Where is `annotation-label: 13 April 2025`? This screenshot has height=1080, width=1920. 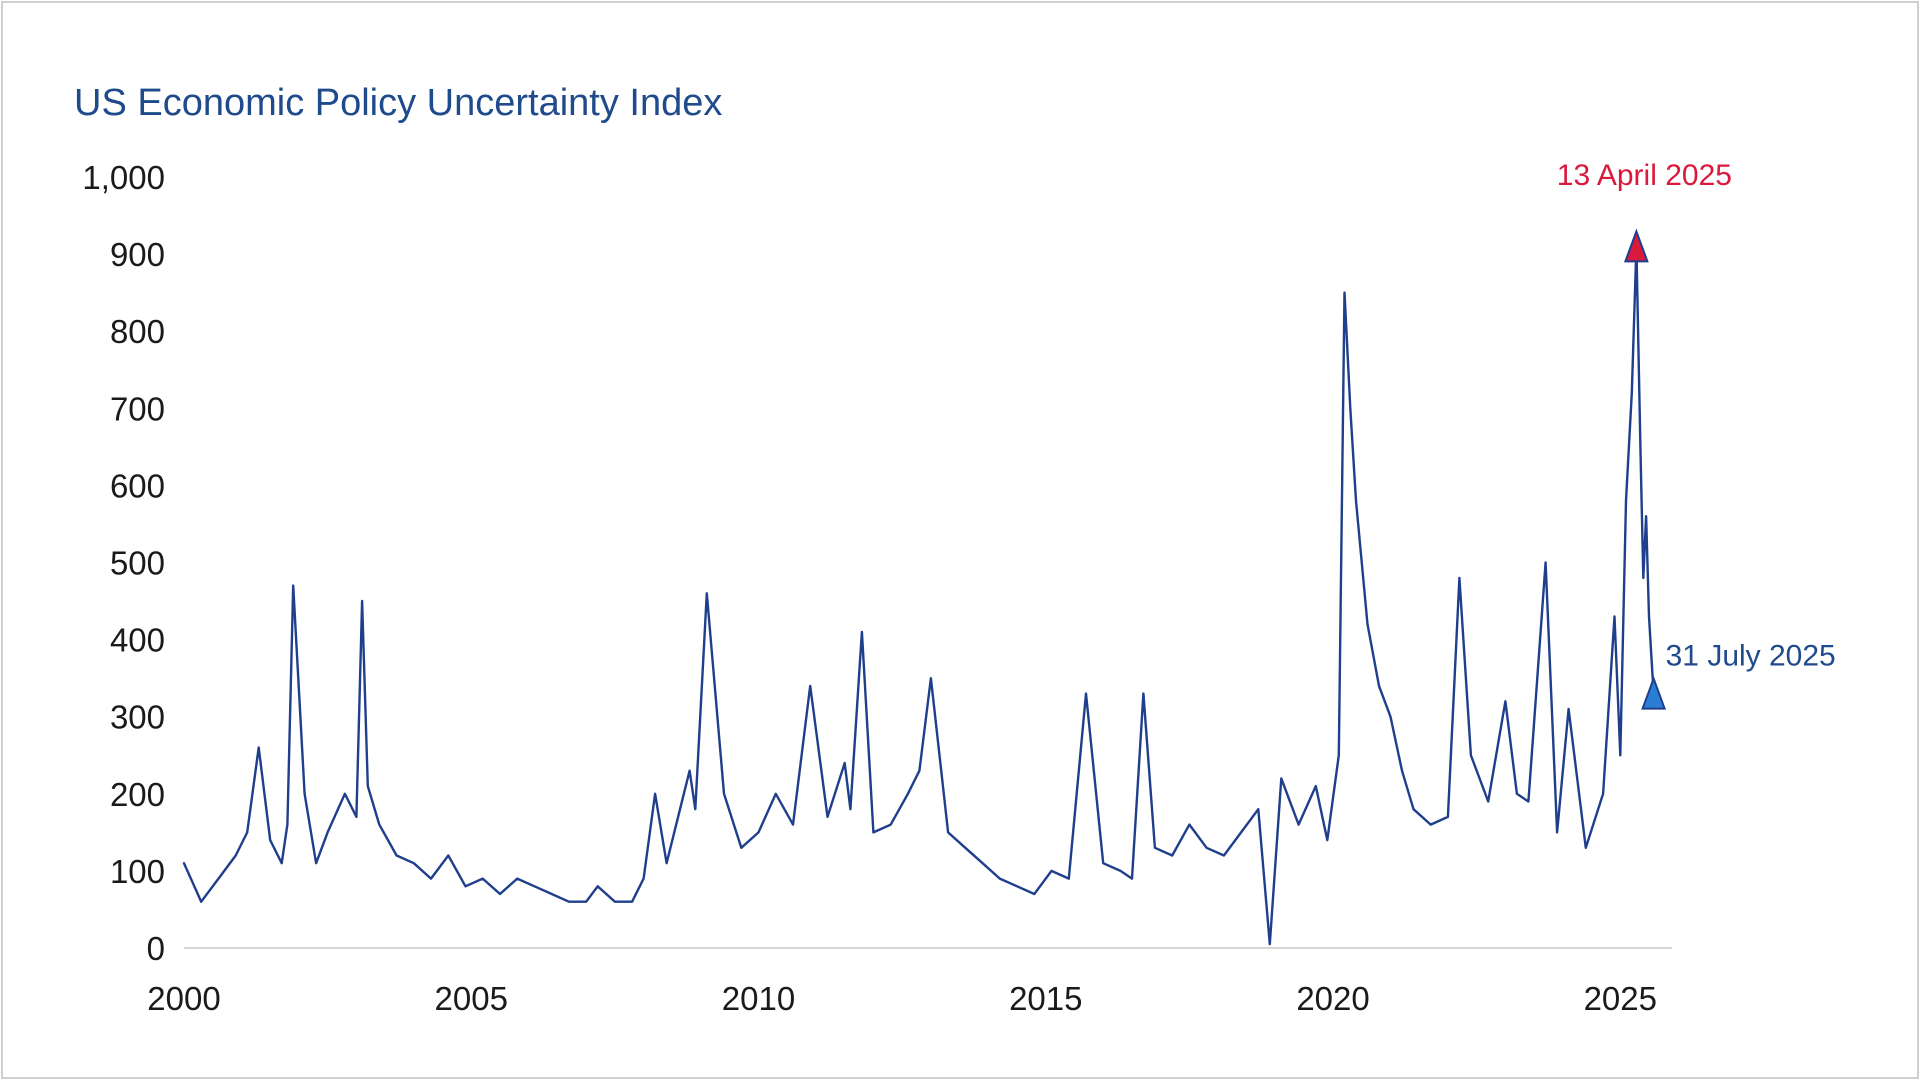
annotation-label: 13 April 2025 is located at coordinates (1644, 175).